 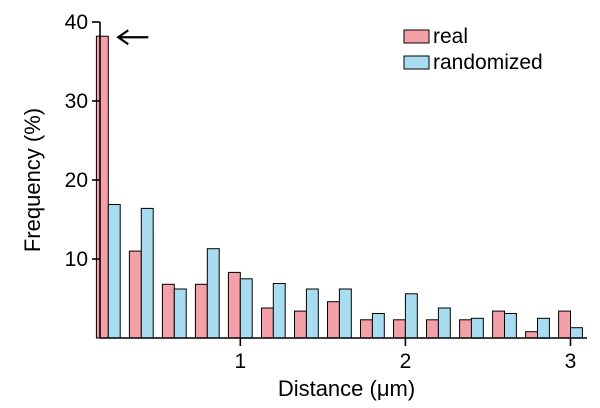 I want to click on y-tick-label: 20, so click(x=76, y=180).